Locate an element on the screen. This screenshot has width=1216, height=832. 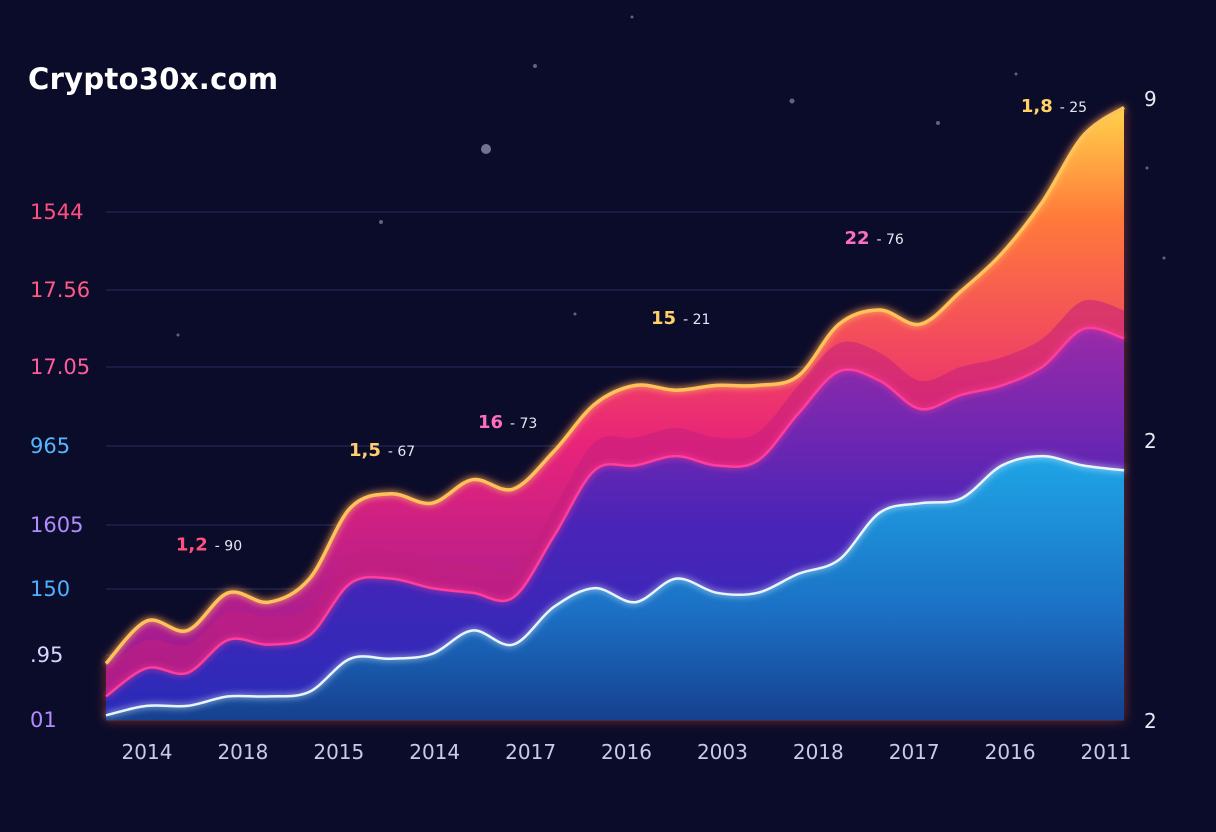
data-annotation: 1,8 - 25 is located at coordinates (1054, 106).